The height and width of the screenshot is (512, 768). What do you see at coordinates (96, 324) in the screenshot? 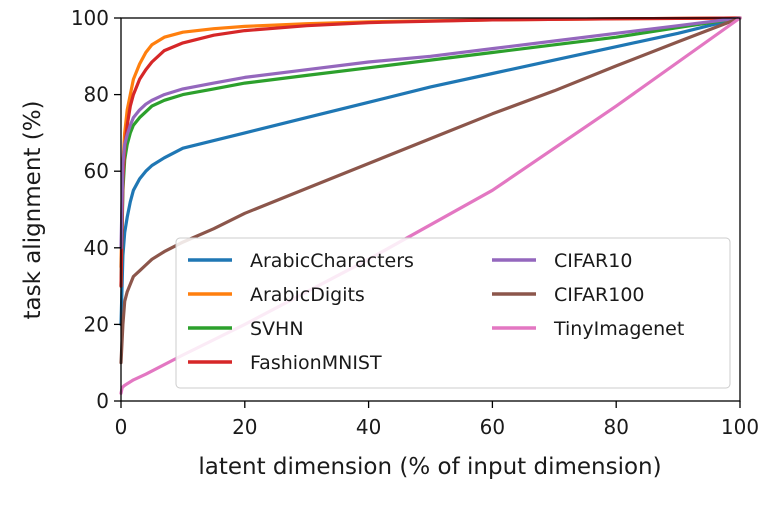
I see `y-tick-label: 20` at bounding box center [96, 324].